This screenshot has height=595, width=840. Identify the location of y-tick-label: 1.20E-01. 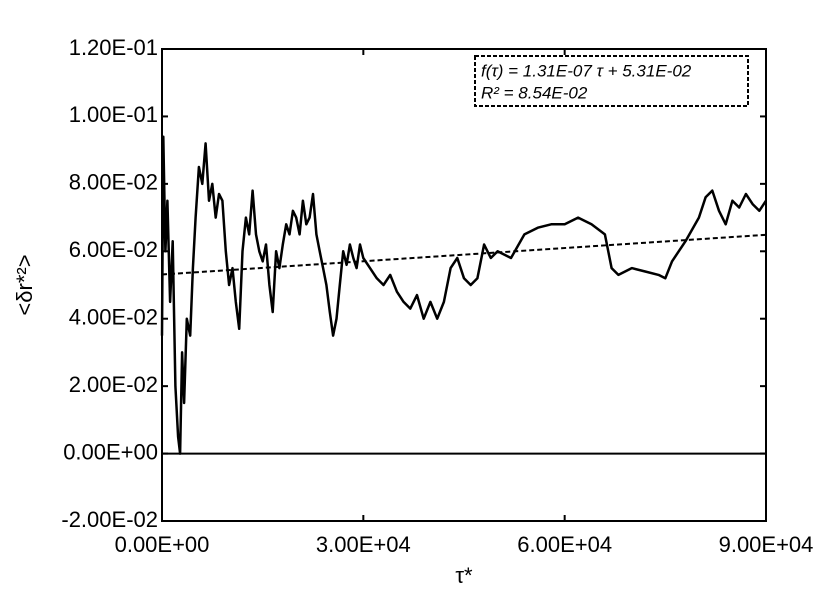
(113, 47).